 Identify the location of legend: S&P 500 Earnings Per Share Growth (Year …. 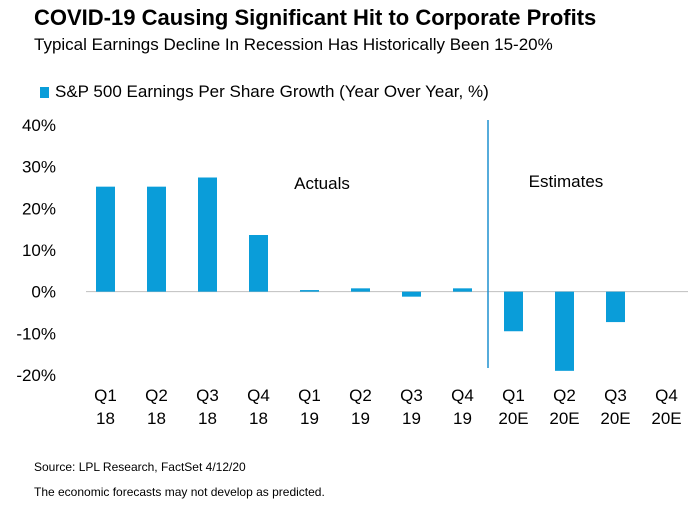
(264, 92).